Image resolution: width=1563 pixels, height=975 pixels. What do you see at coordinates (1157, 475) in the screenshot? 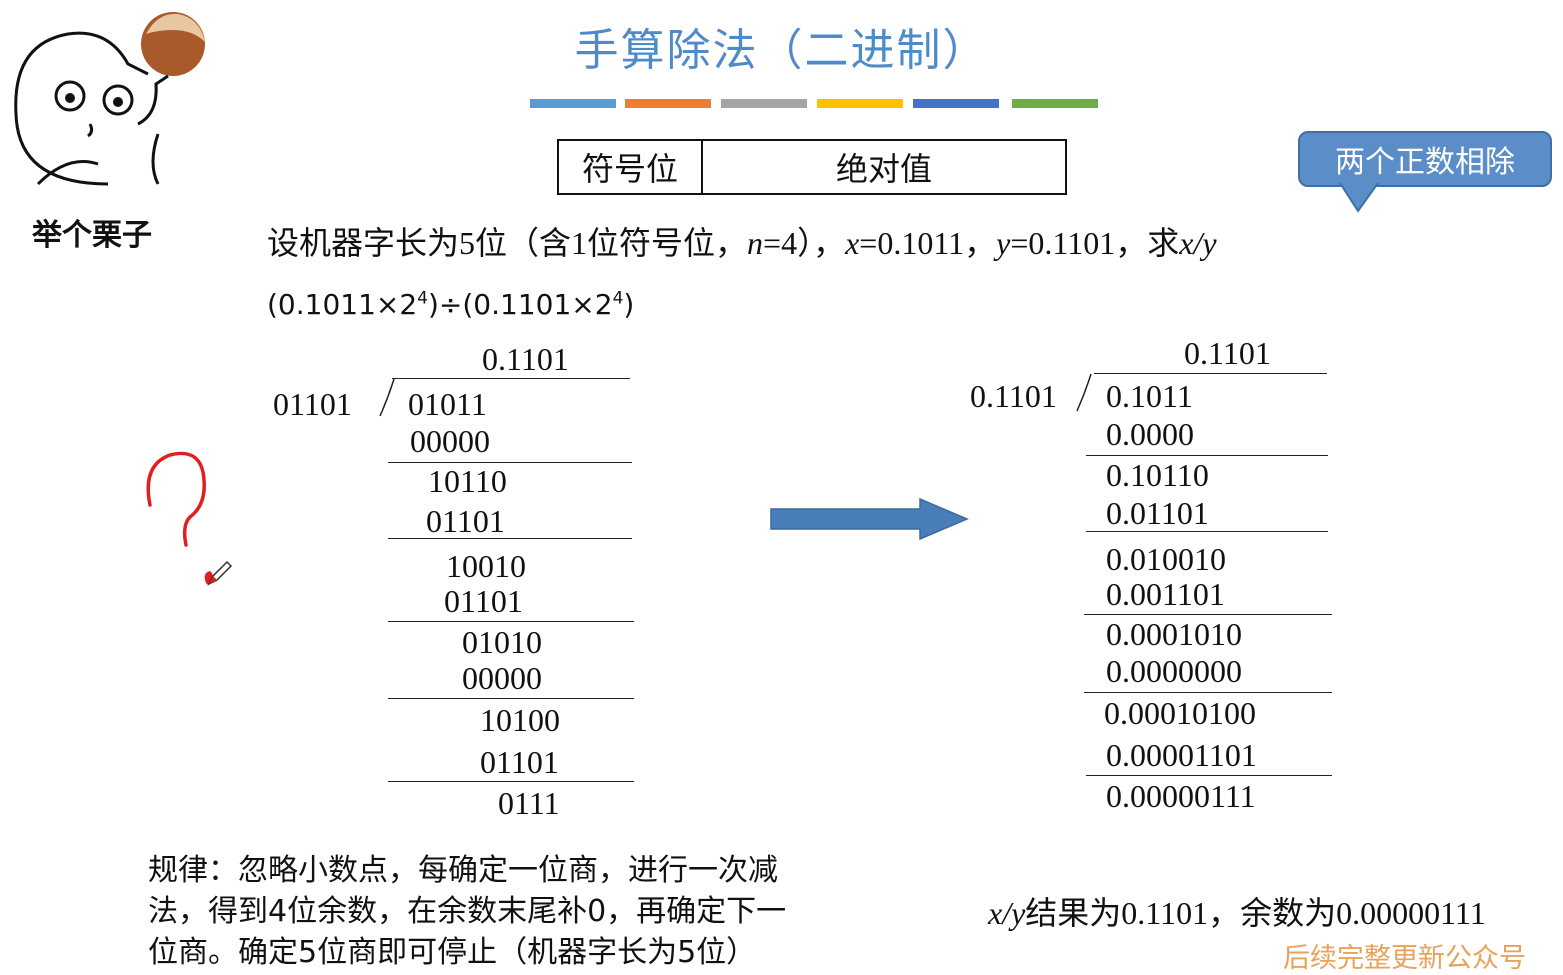
I see `right-step: 0.10110` at bounding box center [1157, 475].